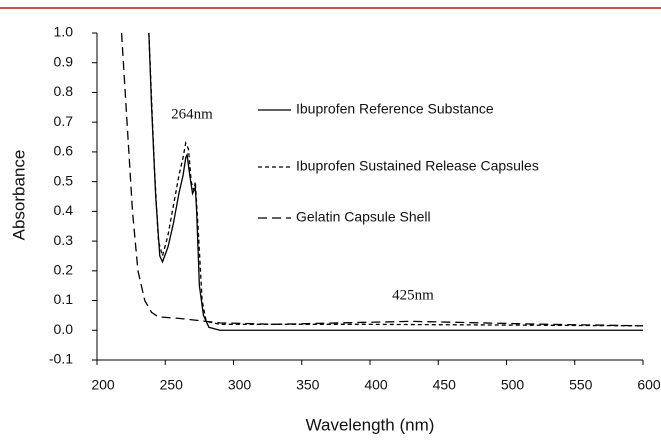  Describe the element at coordinates (330, 8) in the screenshot. I see `header-rule` at that location.